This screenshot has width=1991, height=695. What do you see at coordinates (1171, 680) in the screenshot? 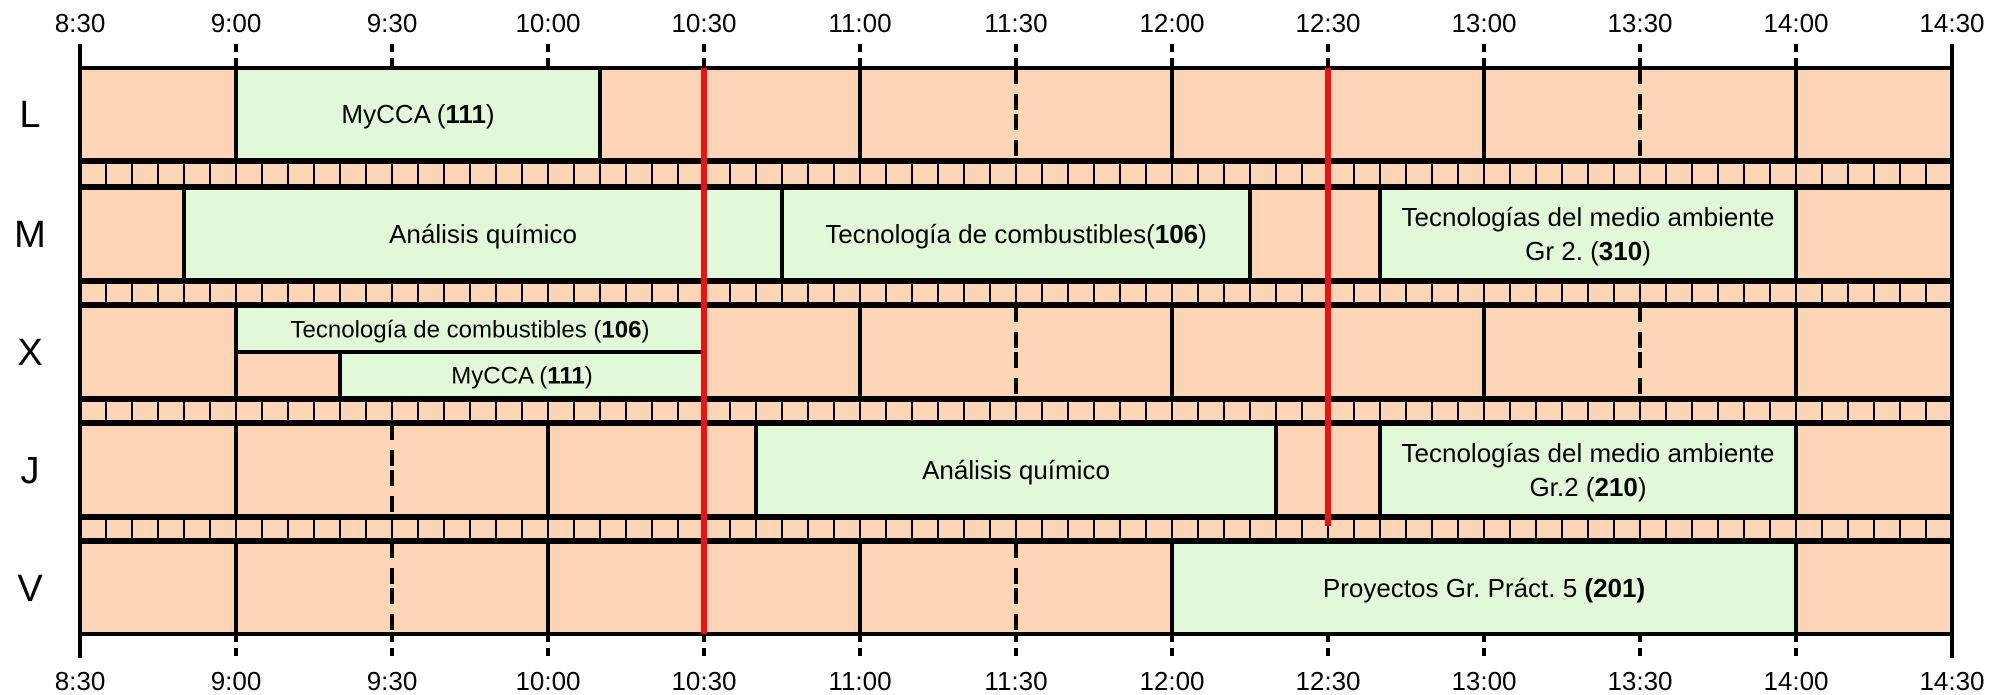
I see `time-label-bottom: 12:00` at bounding box center [1171, 680].